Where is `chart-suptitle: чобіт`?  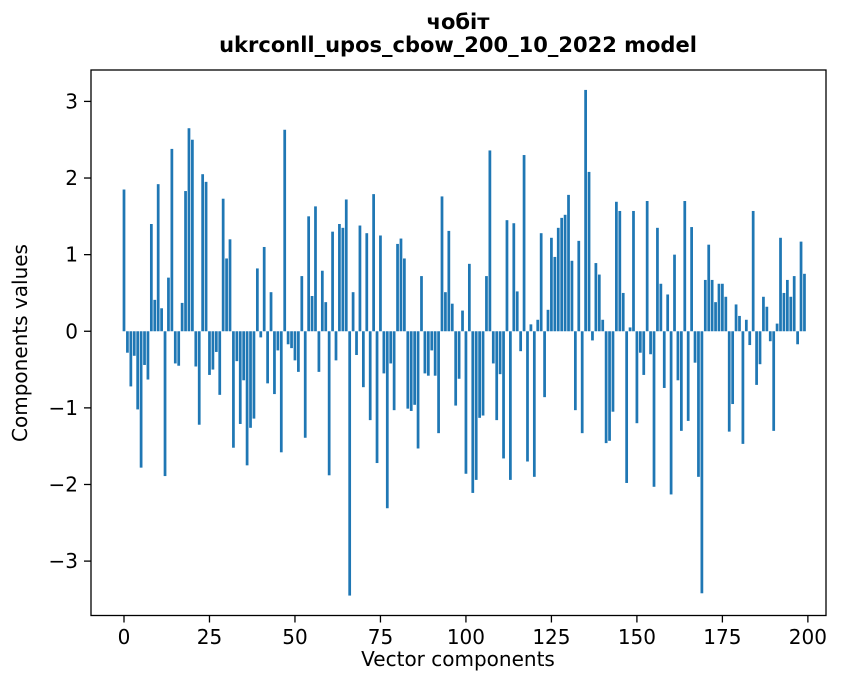
chart-suptitle: чобіт is located at coordinates (459, 22).